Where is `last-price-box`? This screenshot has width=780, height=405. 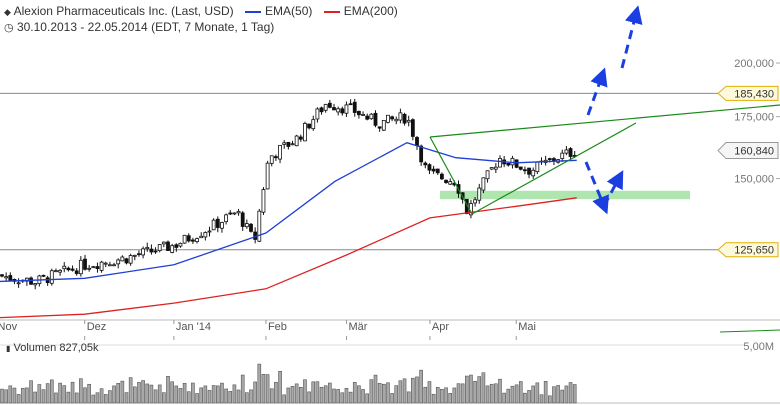 last-price-box is located at coordinates (748, 151).